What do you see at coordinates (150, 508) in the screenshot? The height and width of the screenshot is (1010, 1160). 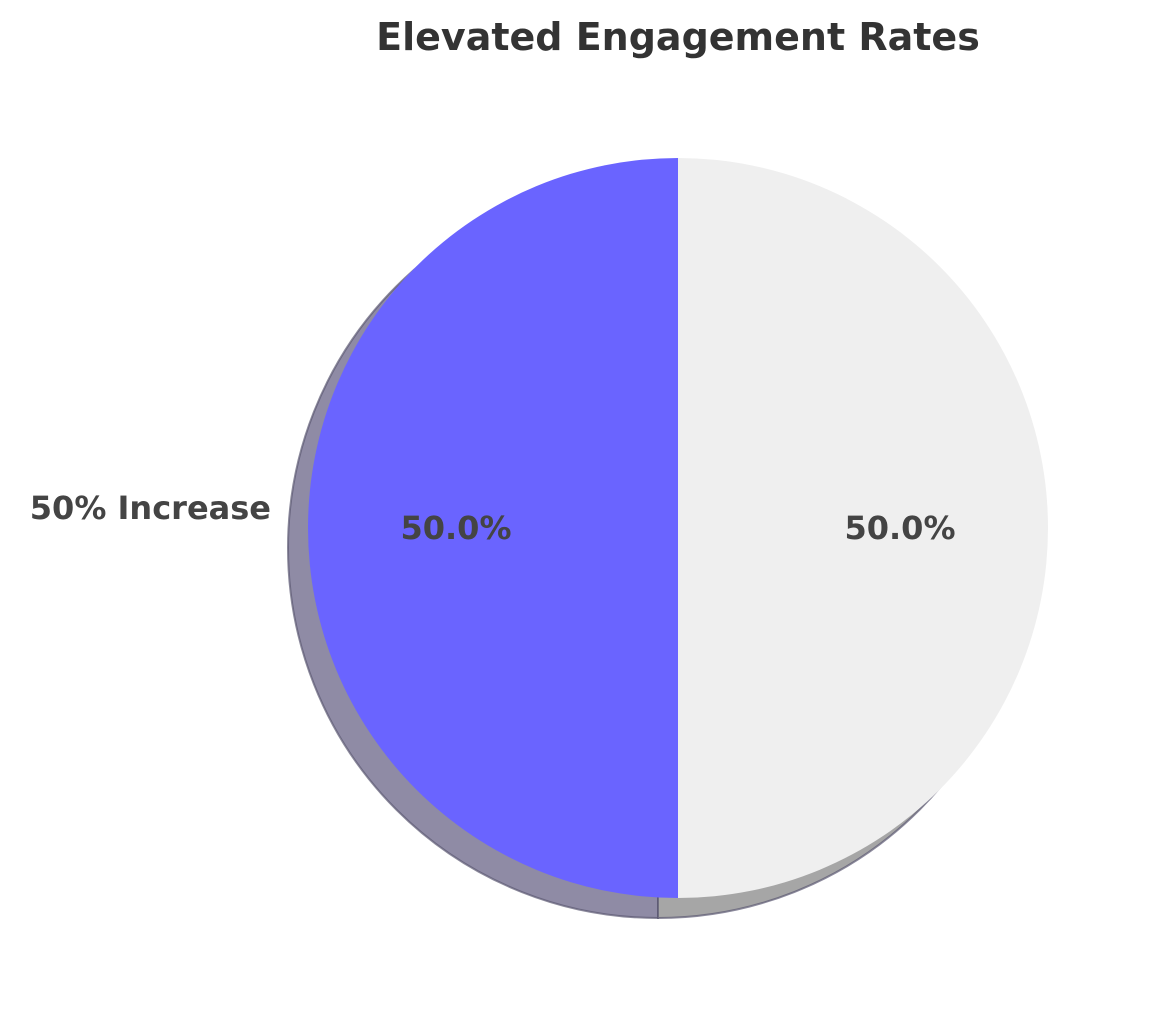 I see `pie-slice-label: 50% Increase` at bounding box center [150, 508].